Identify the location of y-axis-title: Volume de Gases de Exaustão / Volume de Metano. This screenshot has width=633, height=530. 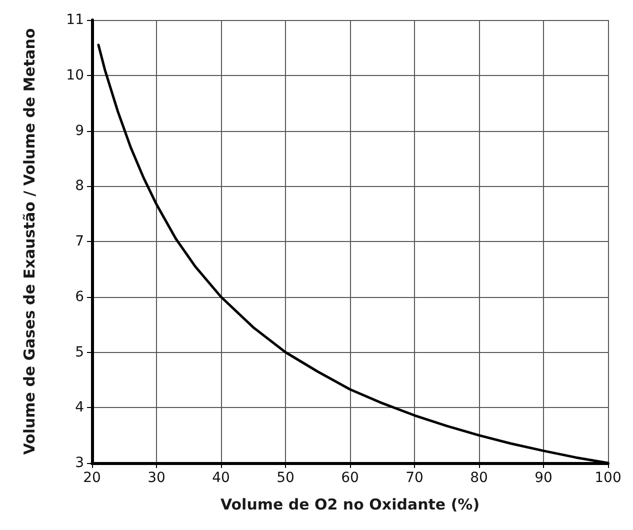
(29, 241).